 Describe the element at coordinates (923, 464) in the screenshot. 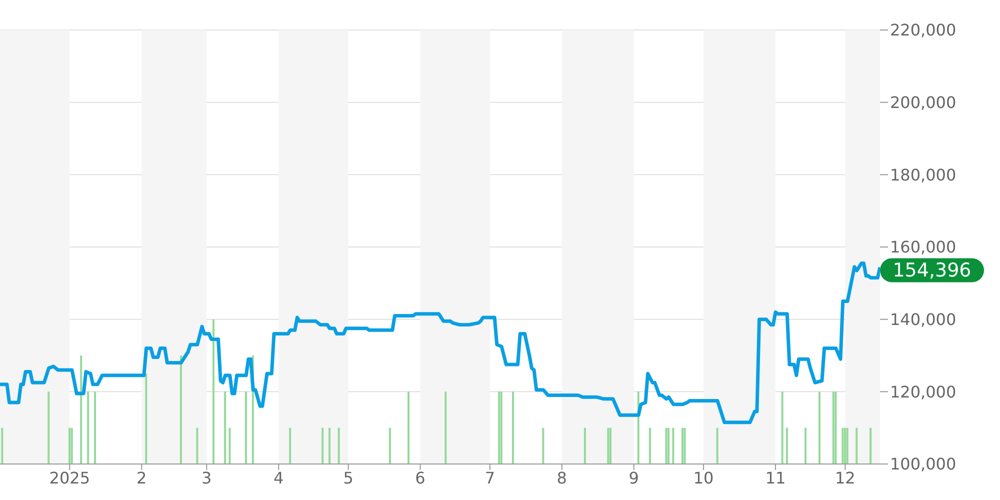

I see `y-tick-label: 100,000` at that location.